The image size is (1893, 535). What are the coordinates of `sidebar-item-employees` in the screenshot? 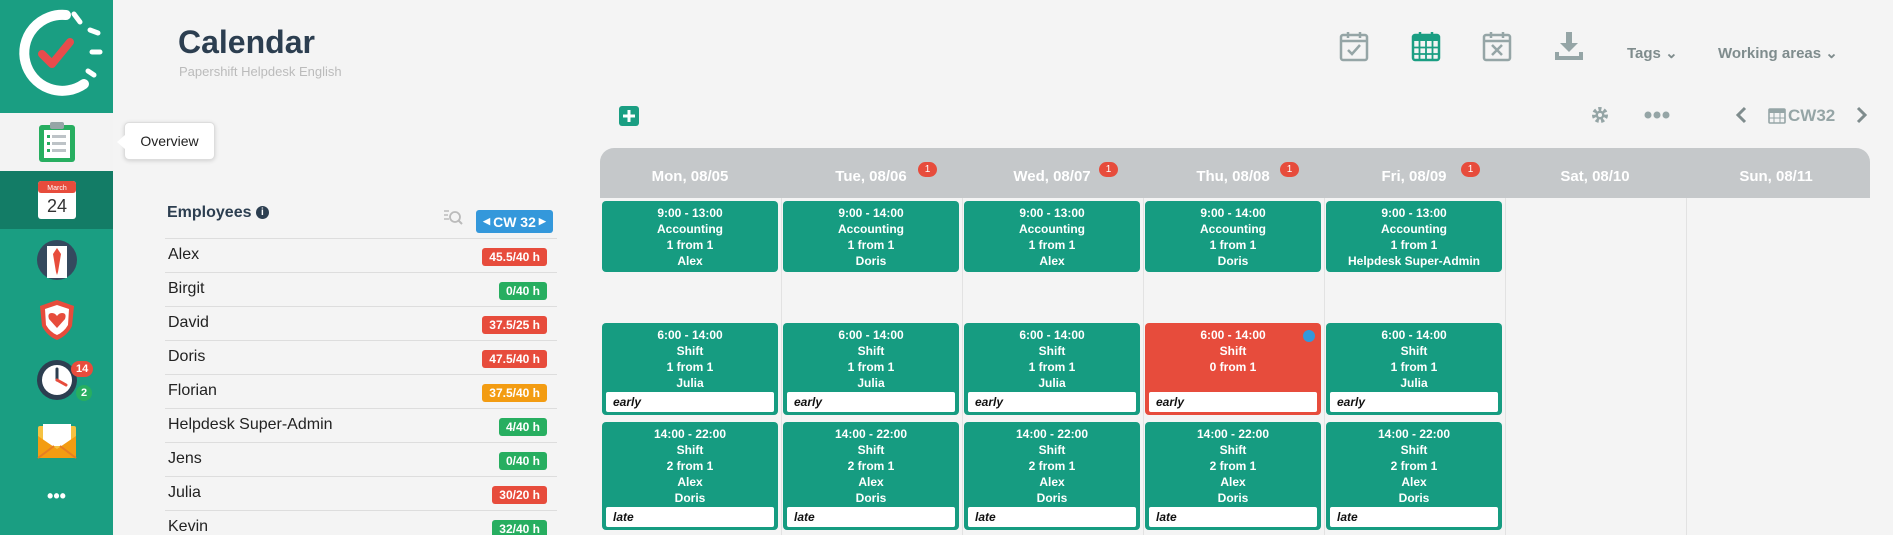 It's located at (56, 260).